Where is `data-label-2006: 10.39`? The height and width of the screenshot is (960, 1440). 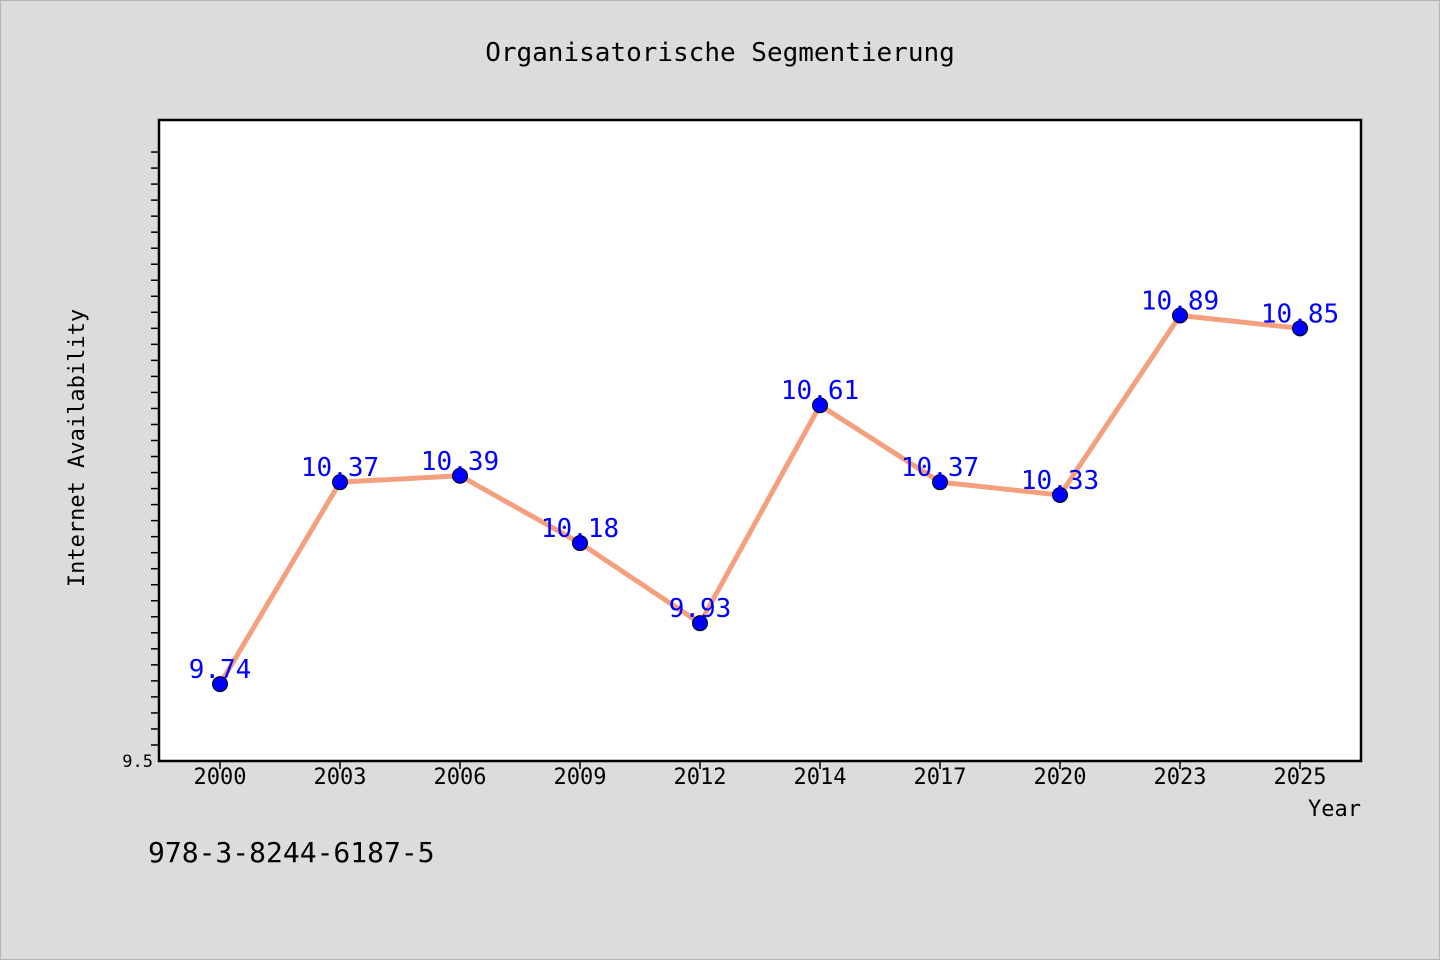
data-label-2006: 10.39 is located at coordinates (460, 462).